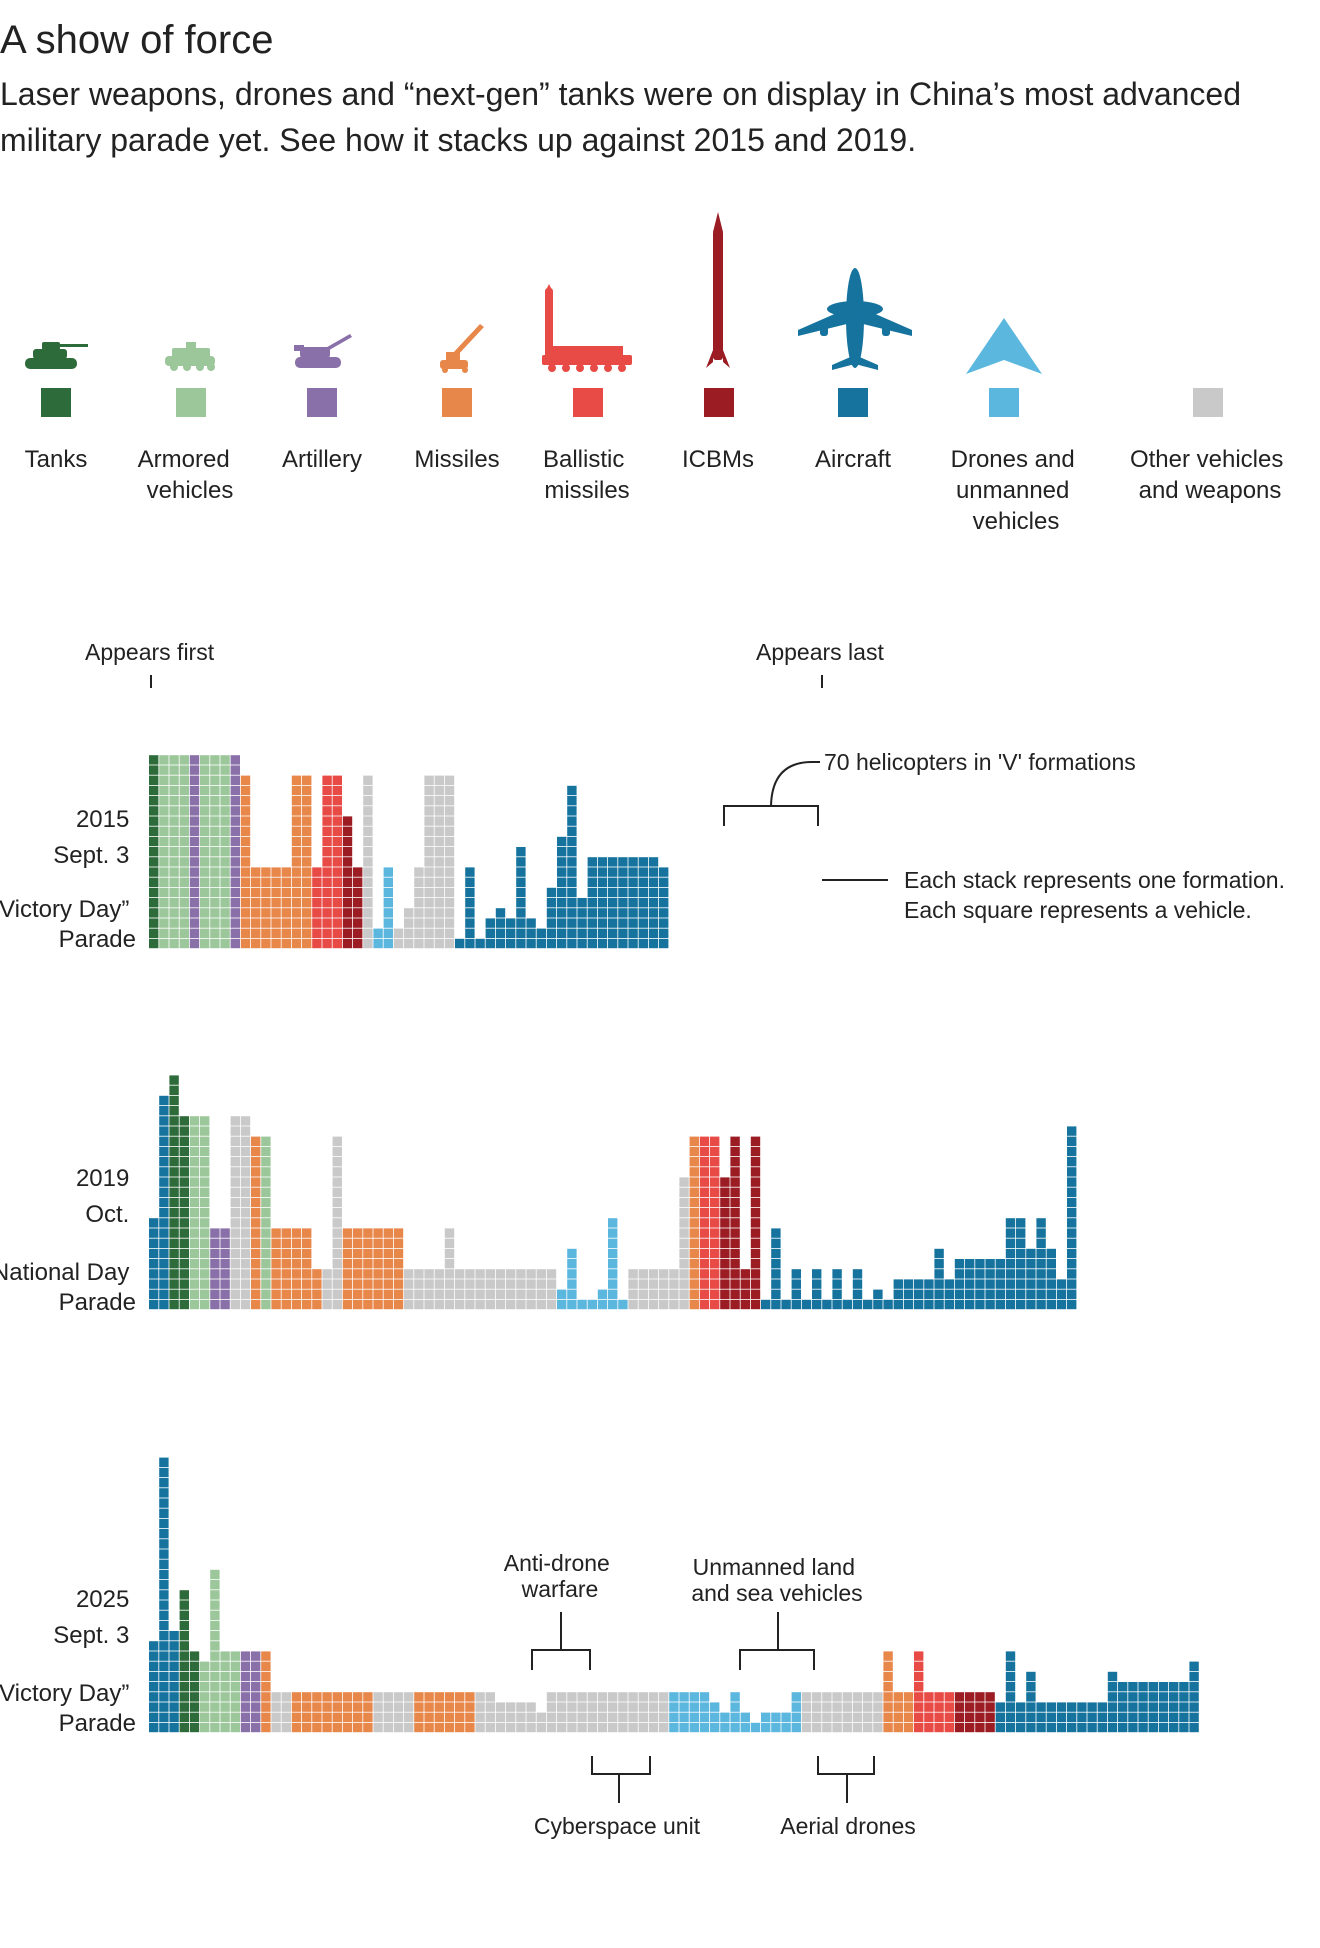  What do you see at coordinates (846, 1779) in the screenshot?
I see `aerial-drones-bracket` at bounding box center [846, 1779].